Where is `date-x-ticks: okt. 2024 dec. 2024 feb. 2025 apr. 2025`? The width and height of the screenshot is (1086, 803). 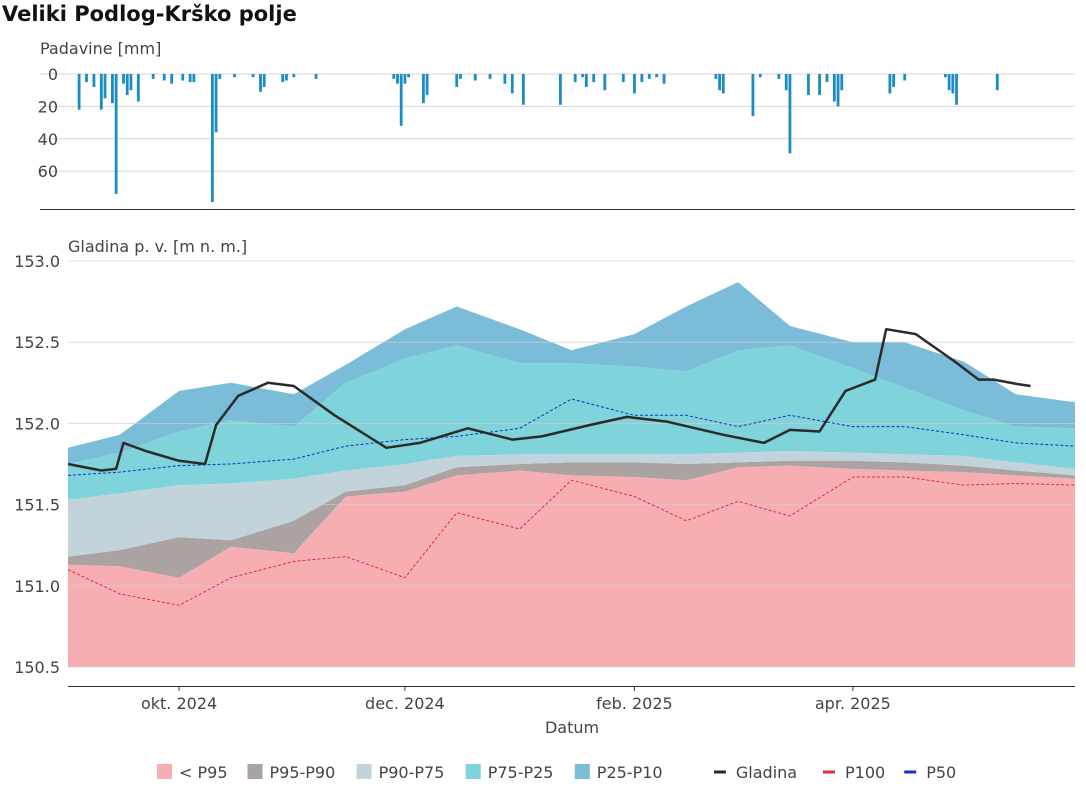
date-x-ticks: okt. 2024 dec. 2024 feb. 2025 apr. 2025 is located at coordinates (516, 700).